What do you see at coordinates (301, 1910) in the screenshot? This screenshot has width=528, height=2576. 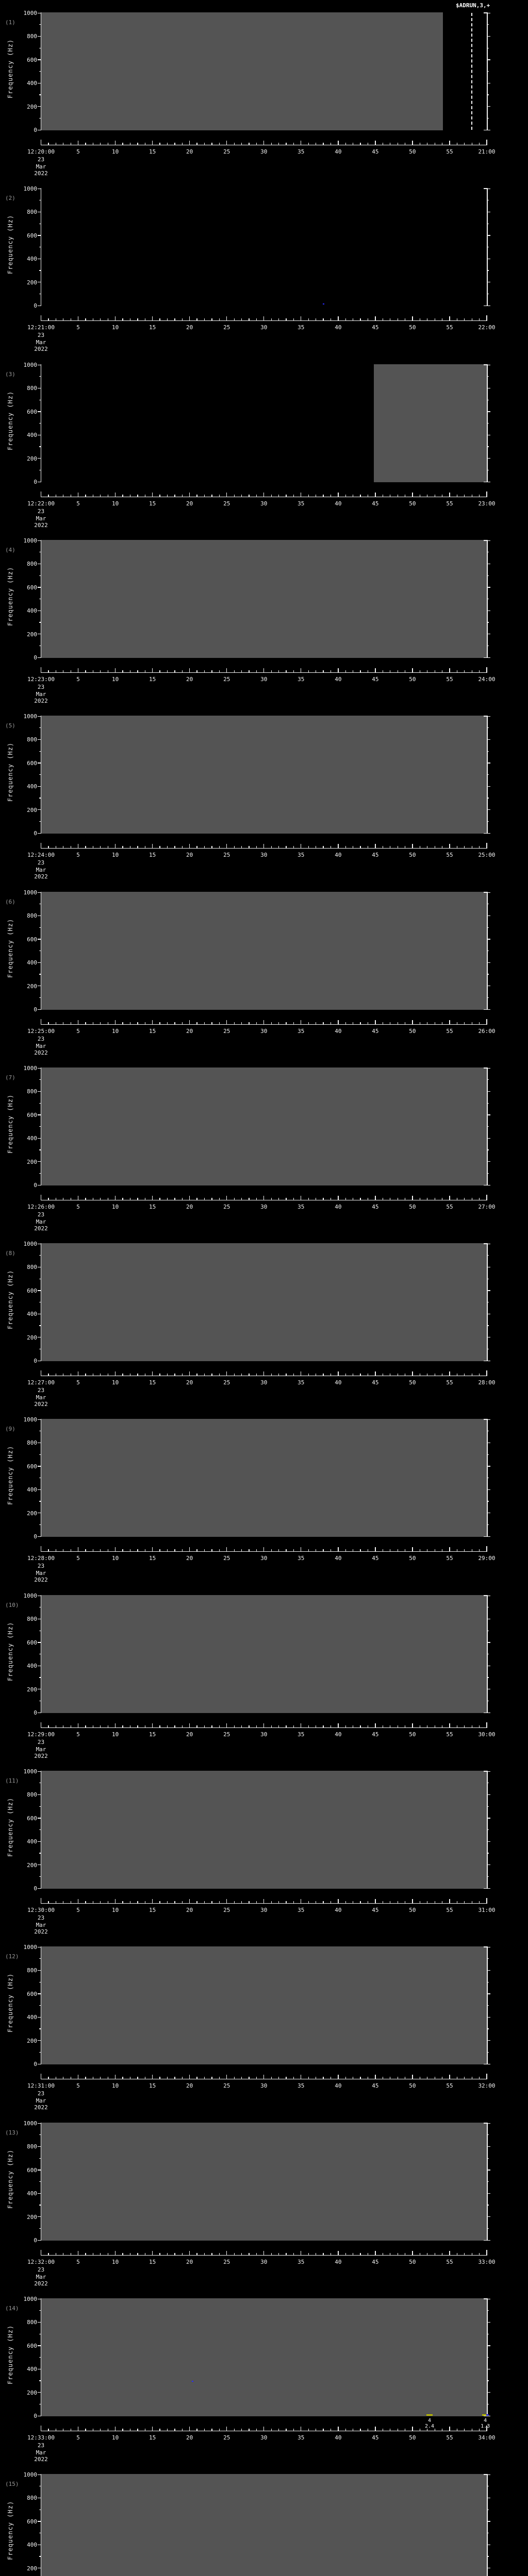 I see `x-tick-label: 35` at bounding box center [301, 1910].